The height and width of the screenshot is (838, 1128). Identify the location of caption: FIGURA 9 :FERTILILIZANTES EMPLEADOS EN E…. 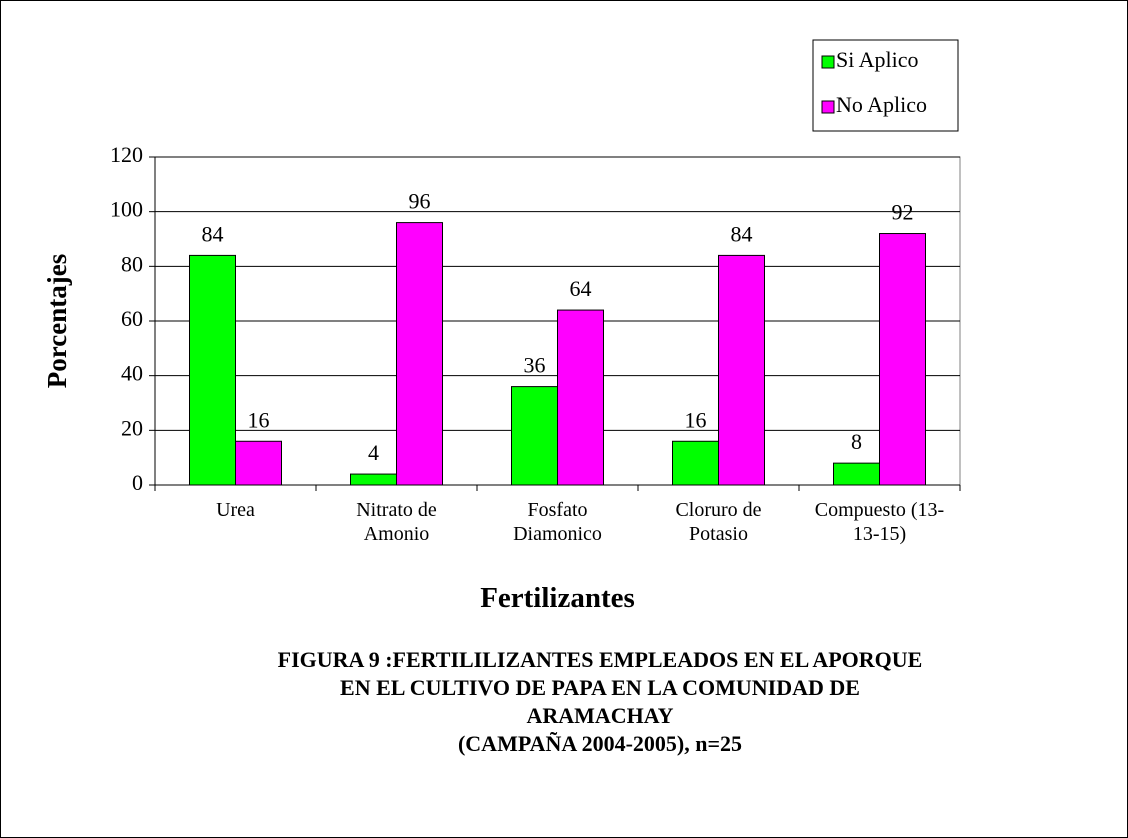
(600, 702).